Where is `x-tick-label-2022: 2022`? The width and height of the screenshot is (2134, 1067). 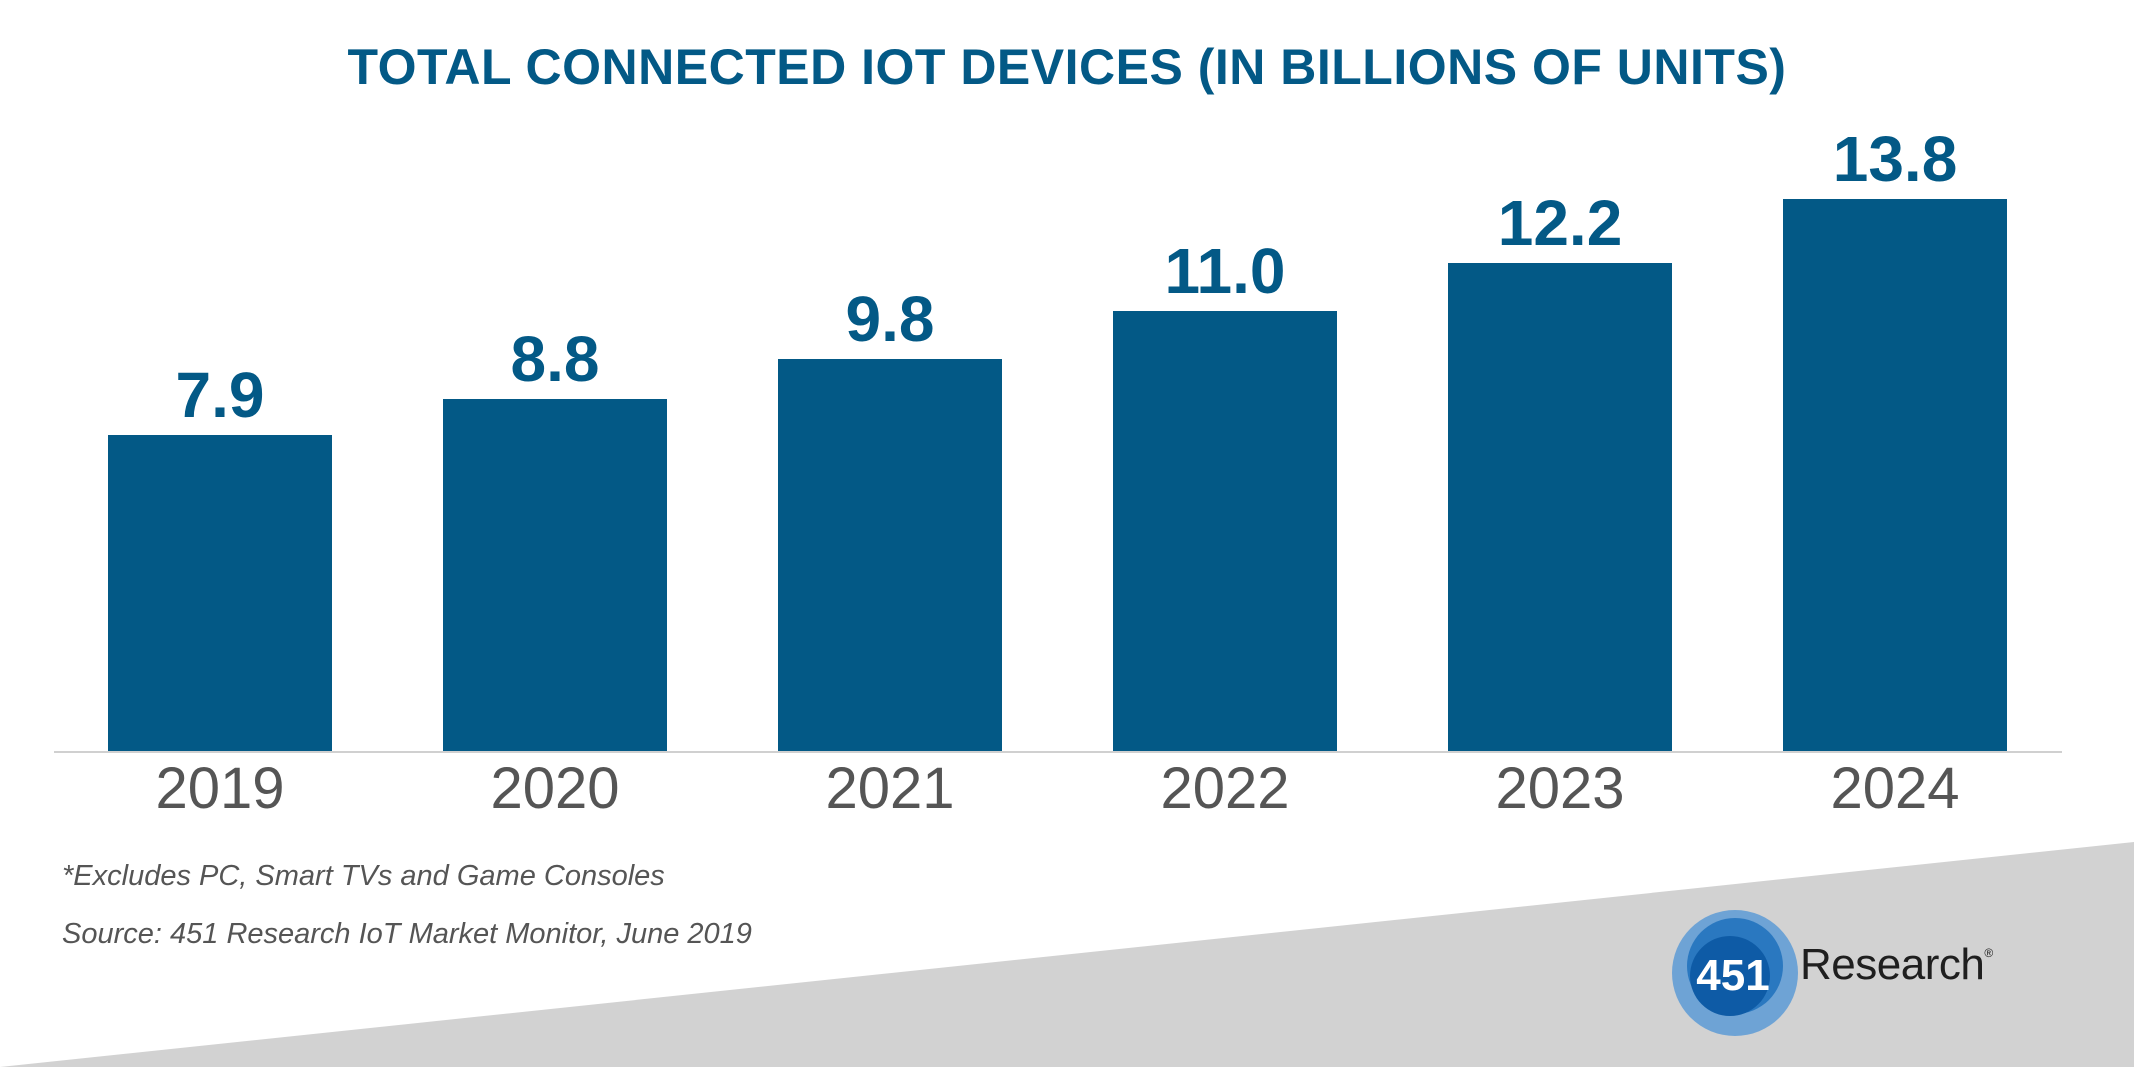 x-tick-label-2022: 2022 is located at coordinates (1224, 788).